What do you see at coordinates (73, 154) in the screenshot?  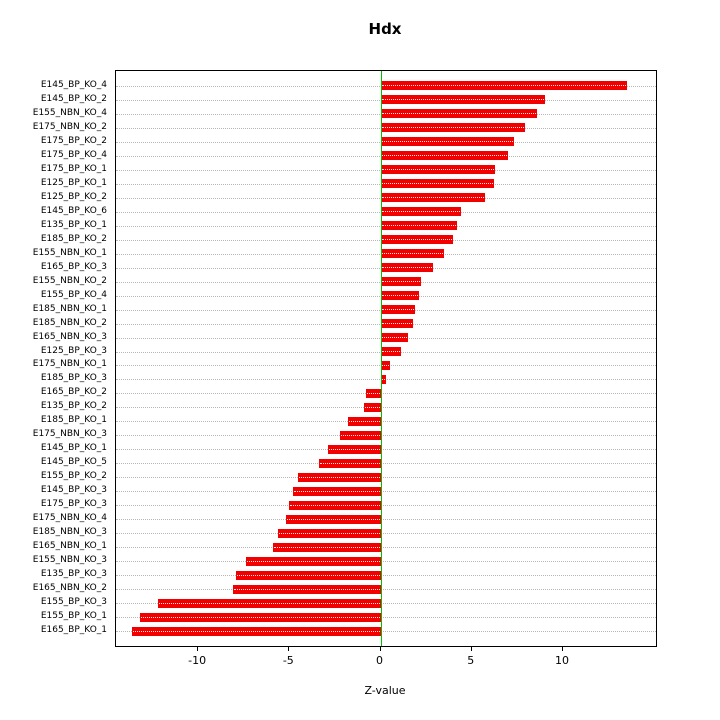 I see `category-label: E175_BP_KO_4` at bounding box center [73, 154].